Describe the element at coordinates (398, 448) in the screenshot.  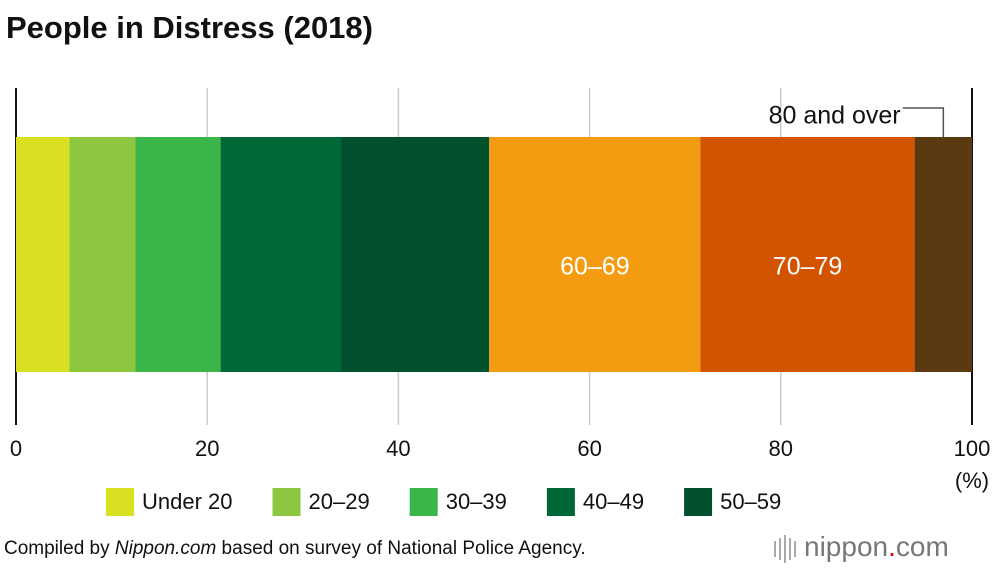
I see `x-tick-label: 40` at that location.